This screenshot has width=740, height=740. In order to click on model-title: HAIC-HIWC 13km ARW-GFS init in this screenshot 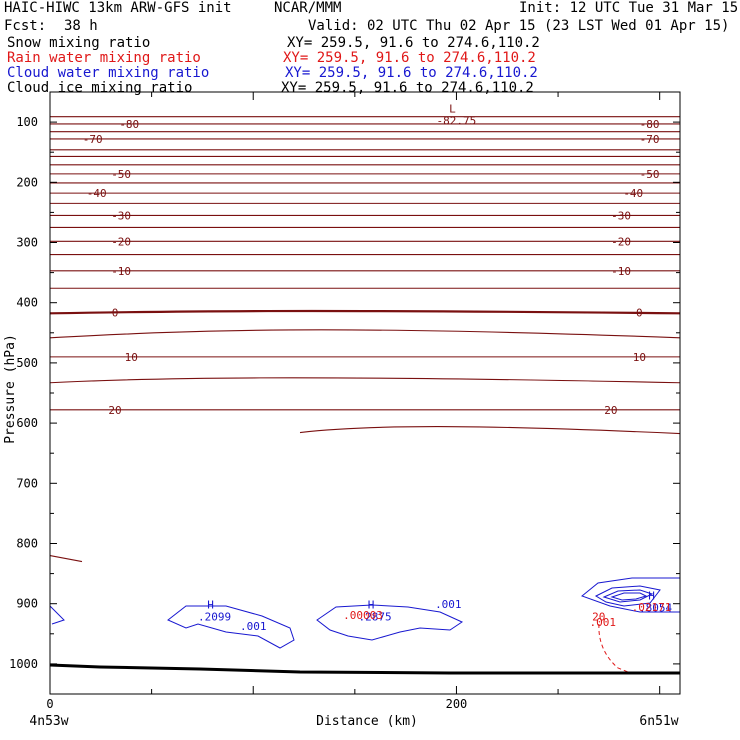, I will do `click(118, 8)`.